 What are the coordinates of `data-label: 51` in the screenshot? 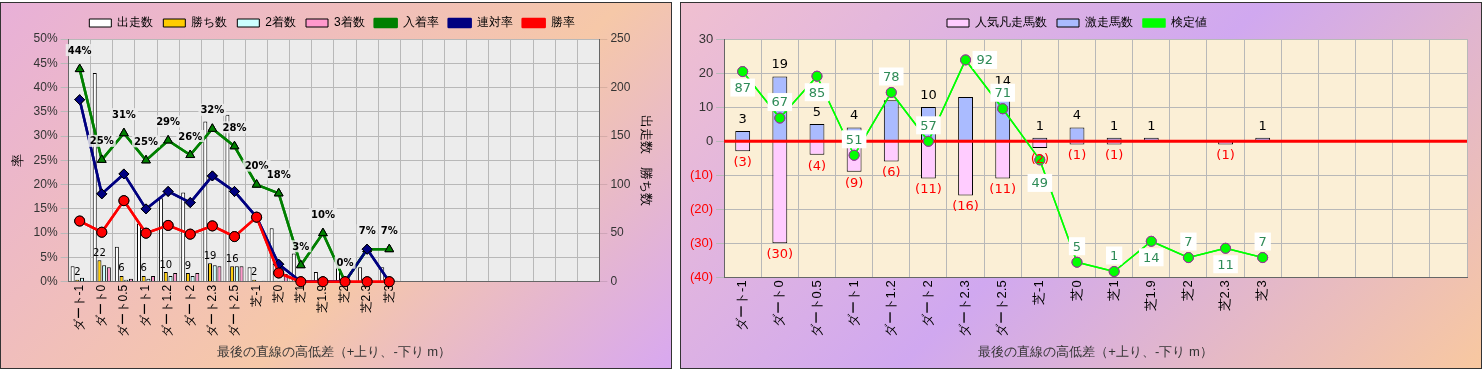 It's located at (854, 139).